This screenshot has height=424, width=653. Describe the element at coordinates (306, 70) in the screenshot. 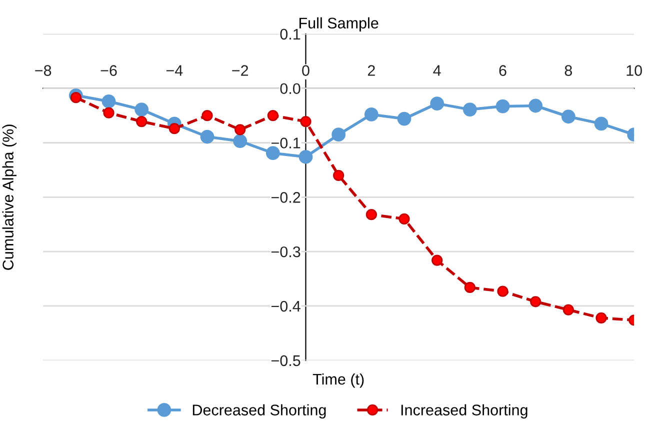

I see `x-tick-label: 0` at that location.